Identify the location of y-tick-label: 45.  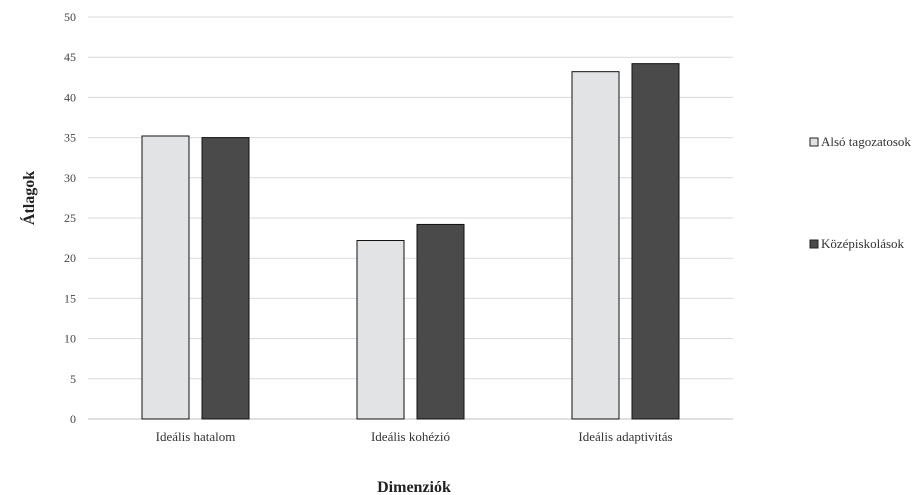
(70, 57).